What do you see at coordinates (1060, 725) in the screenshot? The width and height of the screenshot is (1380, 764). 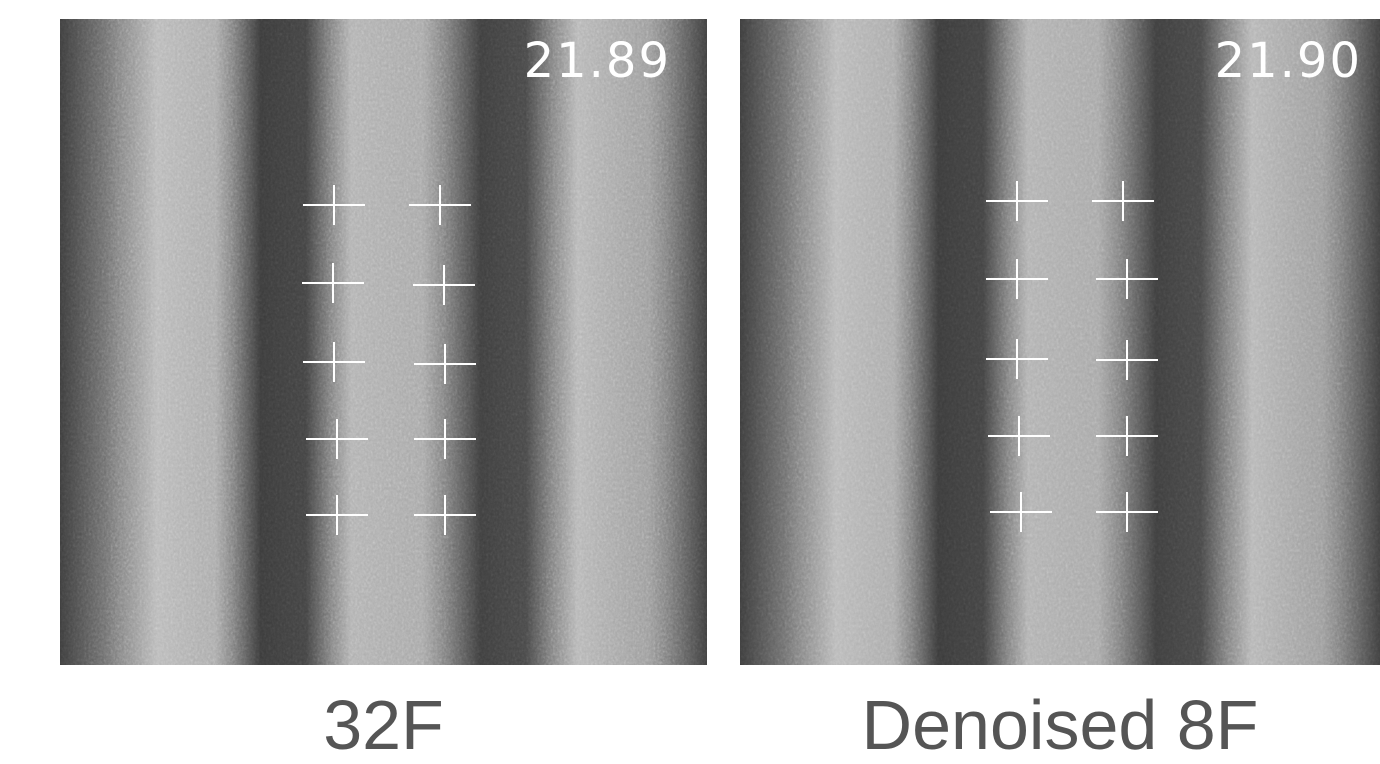 I see `caption-denoised-8f: Denoised 8F` at bounding box center [1060, 725].